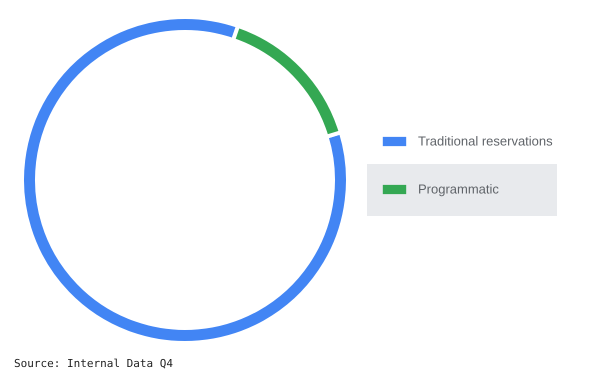 This screenshot has height=375, width=600. What do you see at coordinates (459, 189) in the screenshot?
I see `legend-label: Programmatic` at bounding box center [459, 189].